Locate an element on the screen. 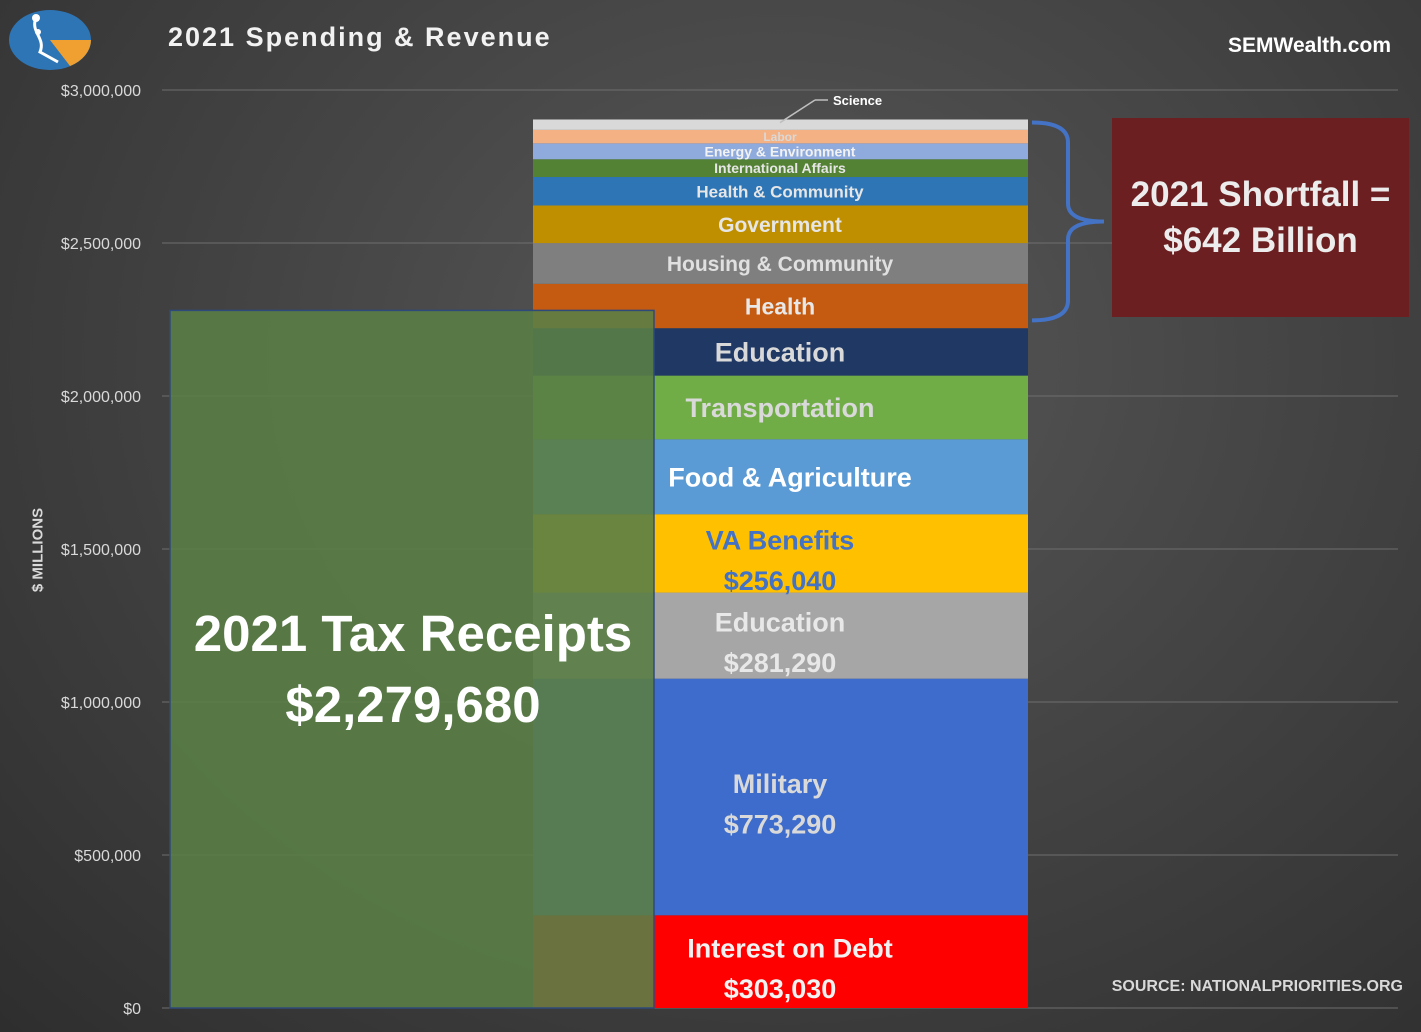  segment-value-label: $303,030 is located at coordinates (780, 989).